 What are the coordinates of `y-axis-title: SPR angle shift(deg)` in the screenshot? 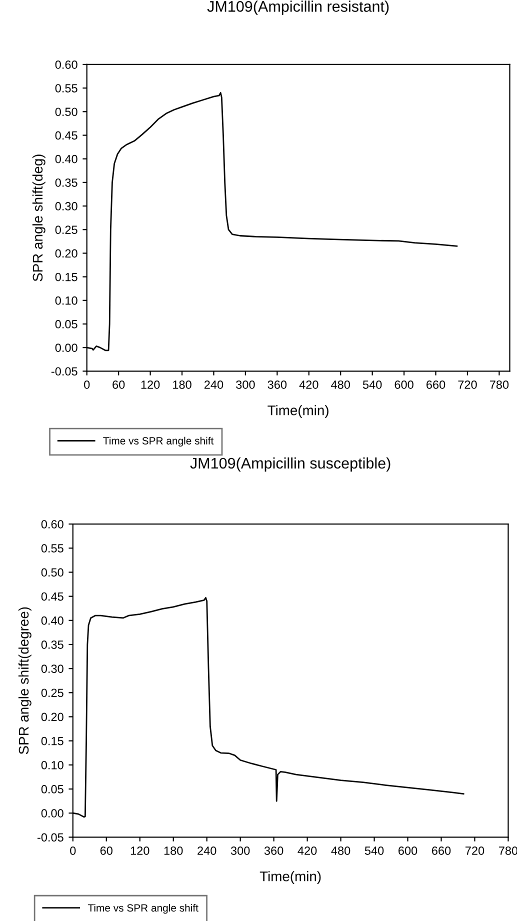 It's located at (39, 218).